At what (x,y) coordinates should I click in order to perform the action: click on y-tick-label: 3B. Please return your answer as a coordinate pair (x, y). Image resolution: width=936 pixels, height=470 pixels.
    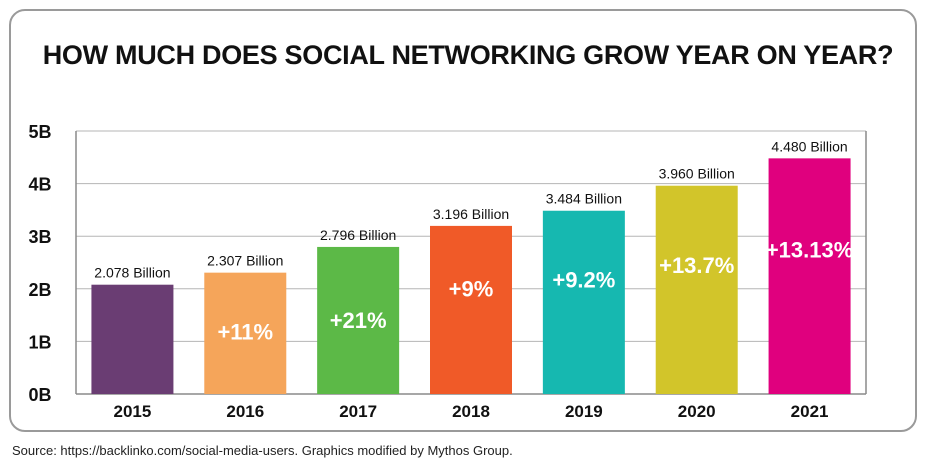
    Looking at the image, I should click on (39, 237).